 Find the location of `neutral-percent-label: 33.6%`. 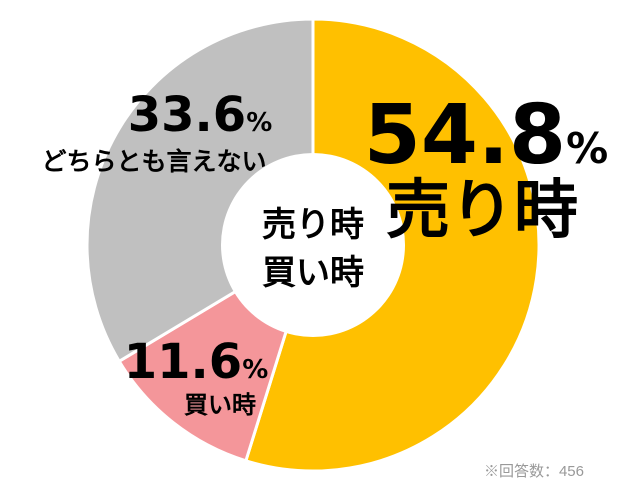

neutral-percent-label: 33.6% is located at coordinates (200, 115).